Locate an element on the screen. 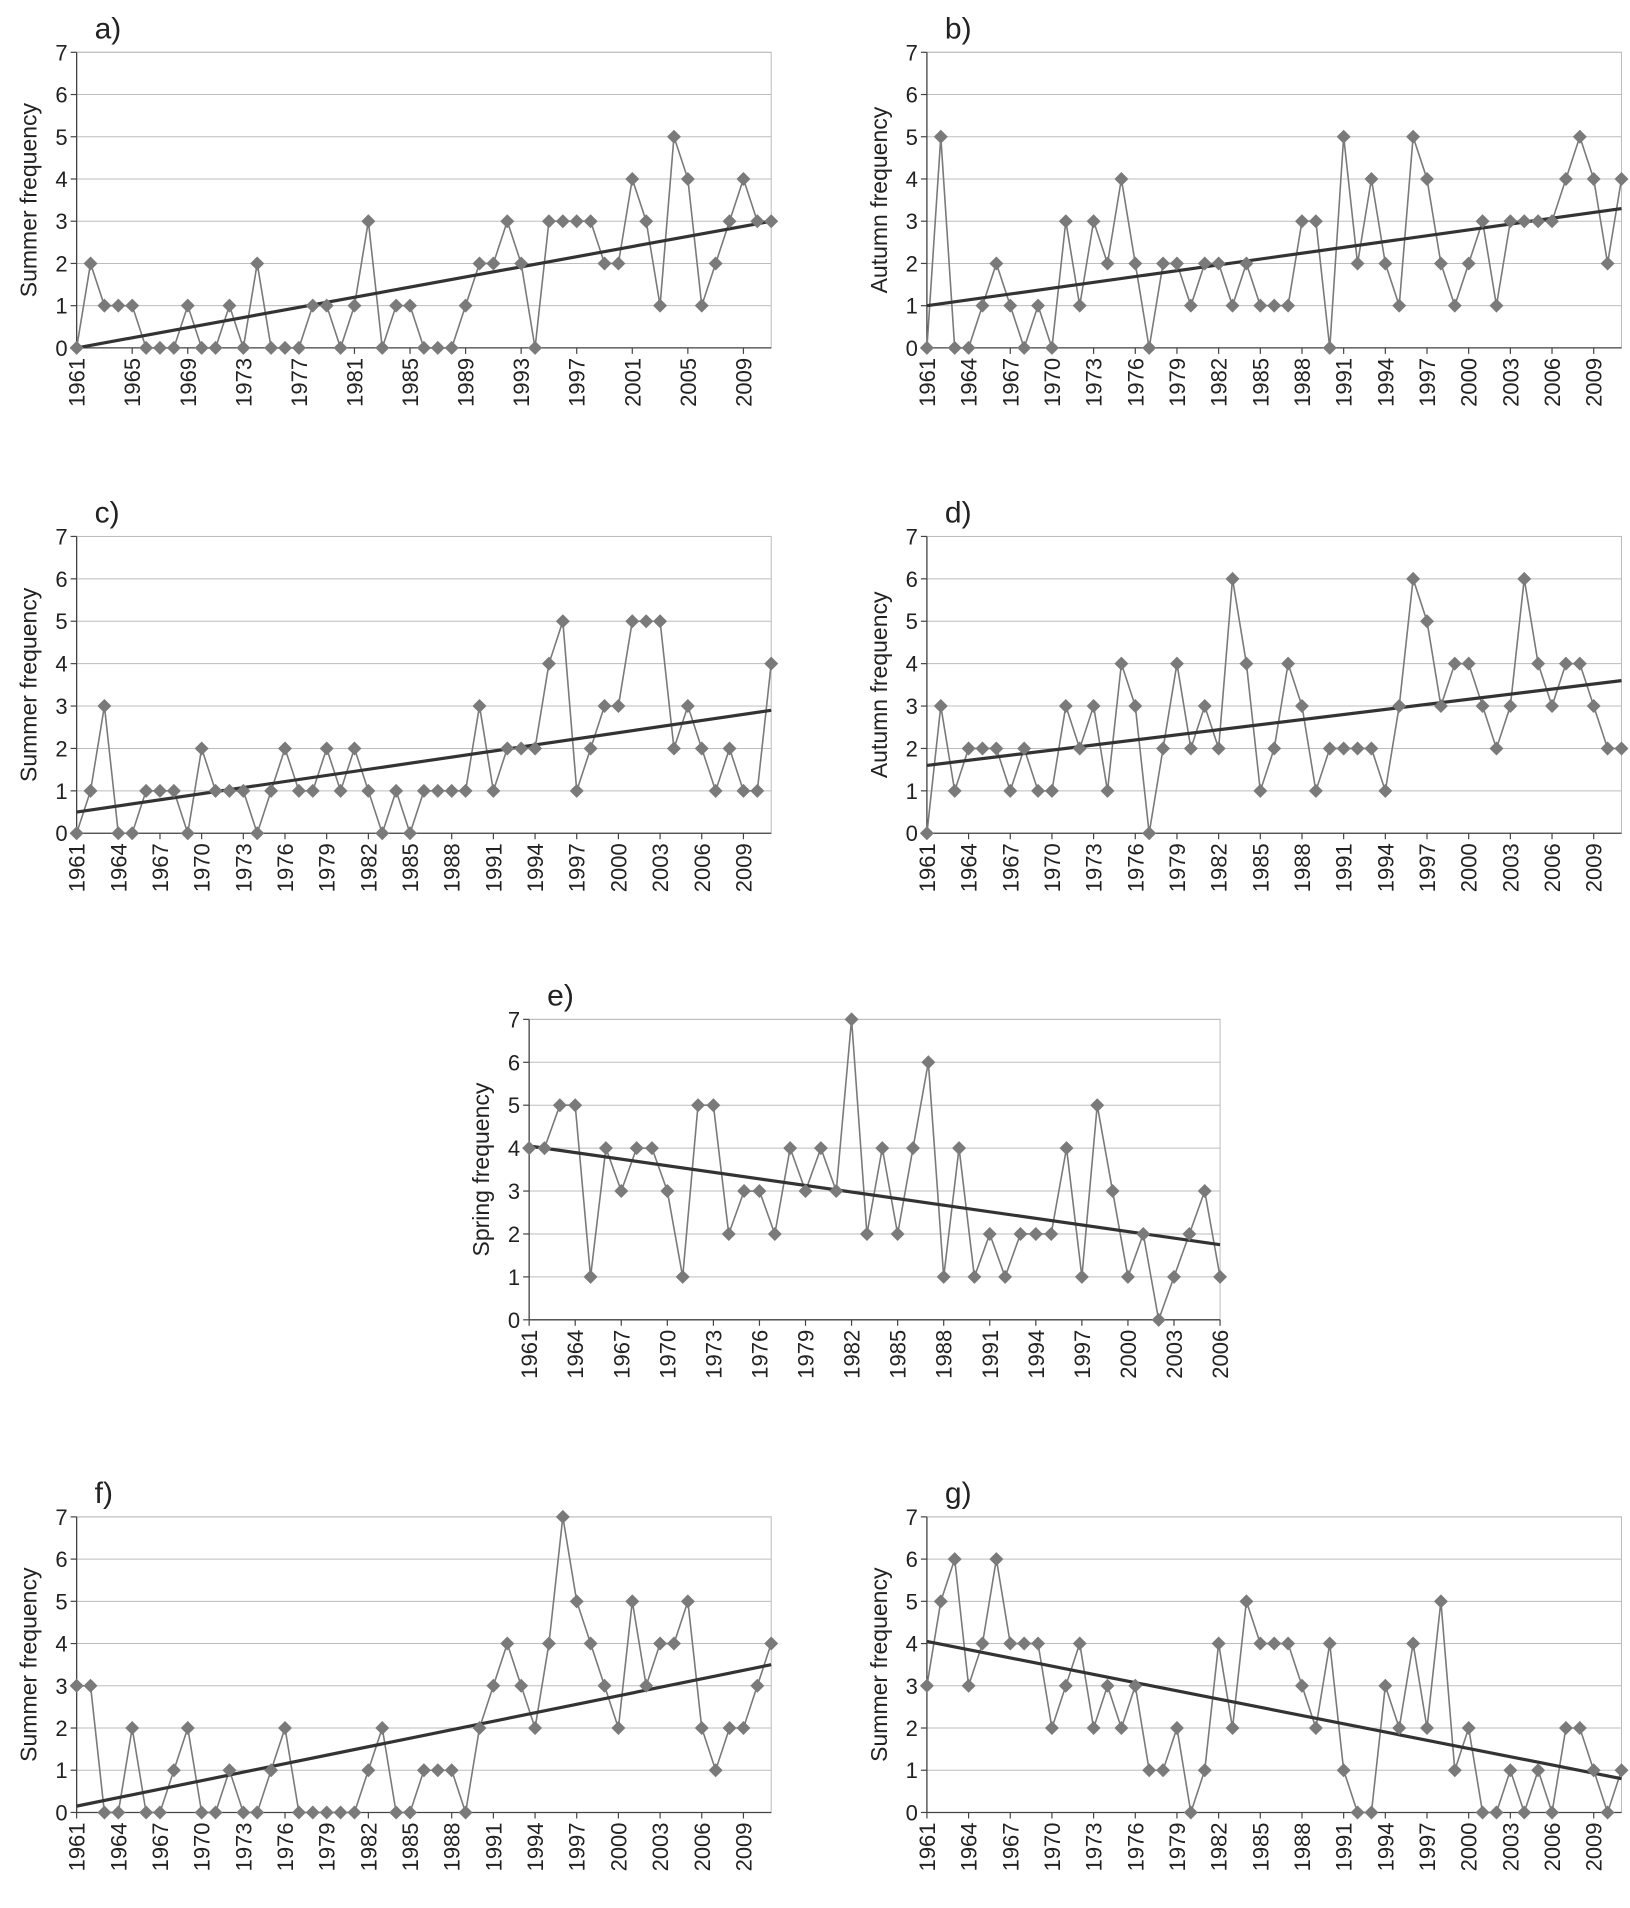 The height and width of the screenshot is (1908, 1630). x-tick-label: 2006 is located at coordinates (702, 1846).